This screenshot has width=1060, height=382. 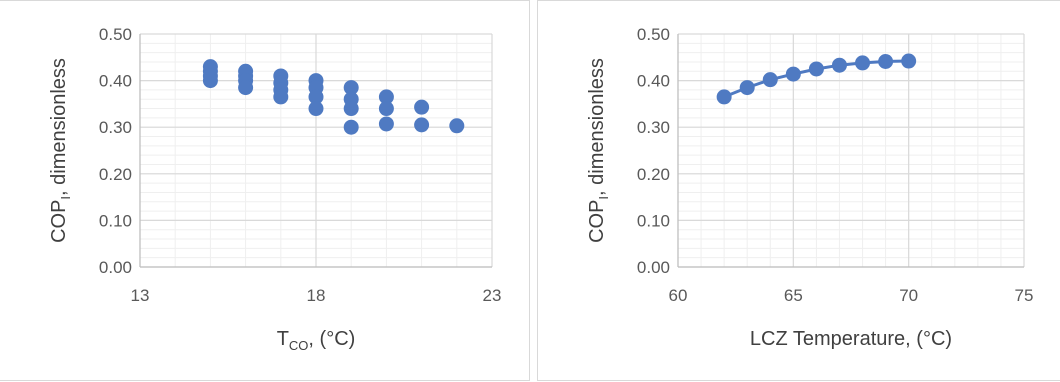 I want to click on x-tick-label: 23, so click(x=492, y=295).